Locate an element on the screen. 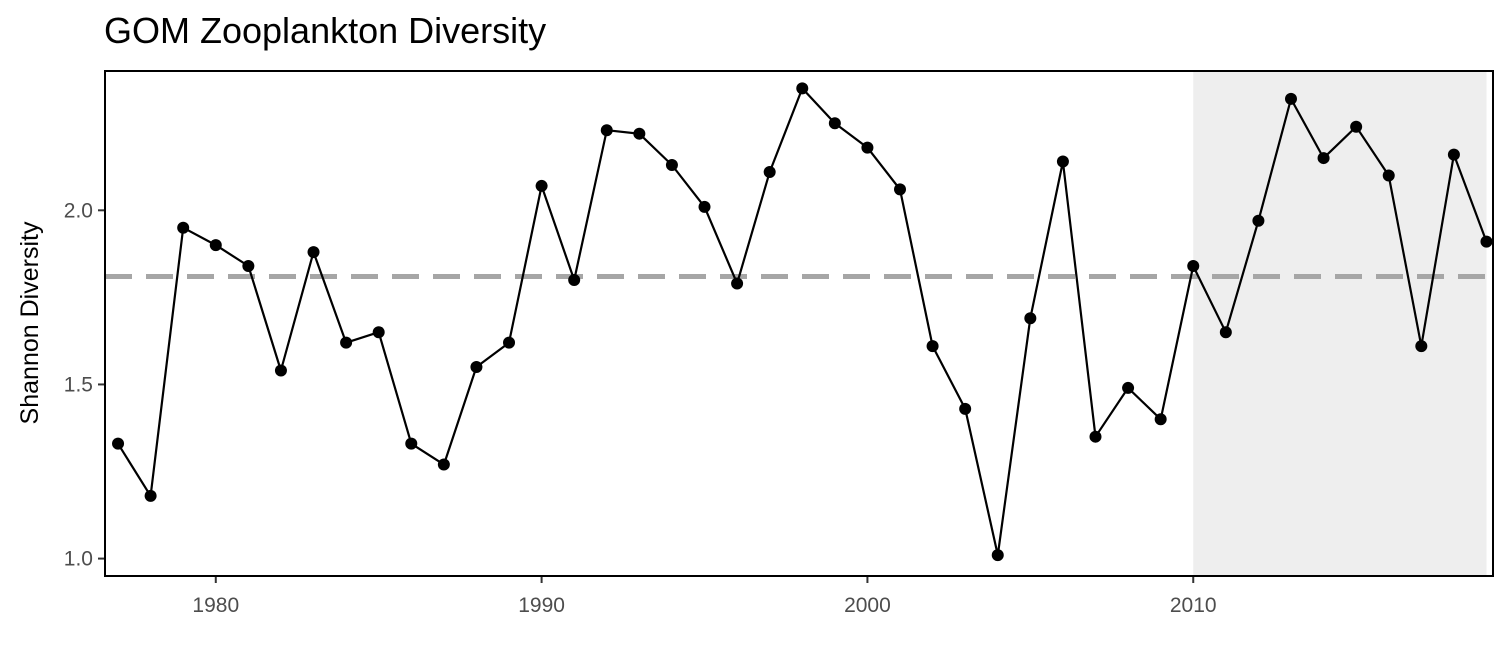  x-tick-label: 2010 is located at coordinates (1193, 605).